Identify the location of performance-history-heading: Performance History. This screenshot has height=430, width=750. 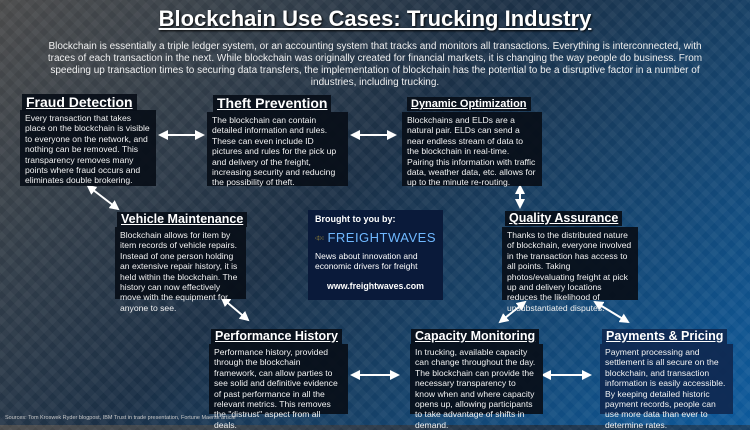
(276, 336).